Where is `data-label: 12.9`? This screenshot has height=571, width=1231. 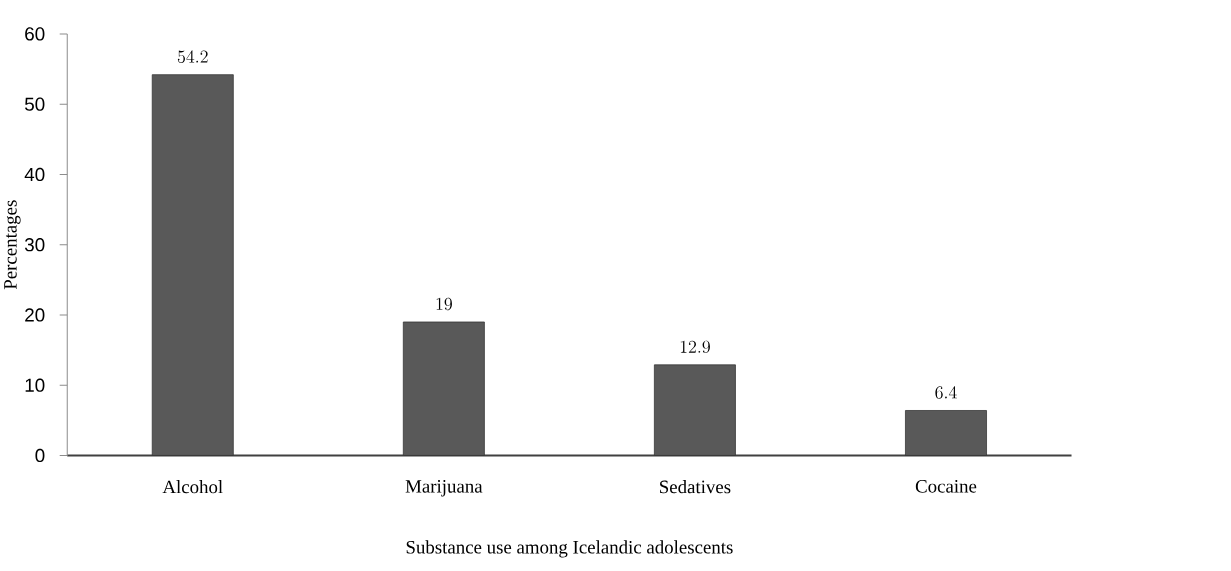
data-label: 12.9 is located at coordinates (695, 346).